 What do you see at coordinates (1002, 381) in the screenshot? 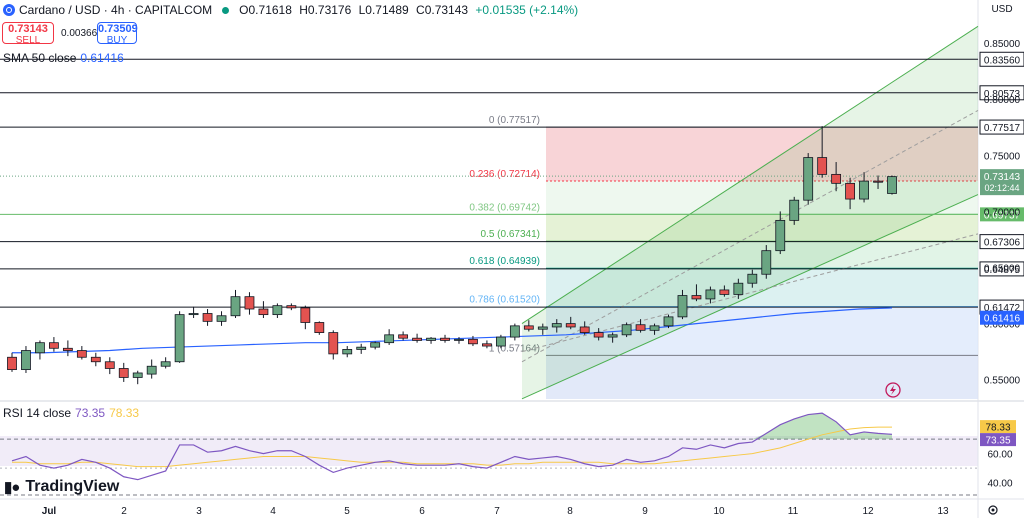
I see `price-tick-label: 0.55000` at bounding box center [1002, 381].